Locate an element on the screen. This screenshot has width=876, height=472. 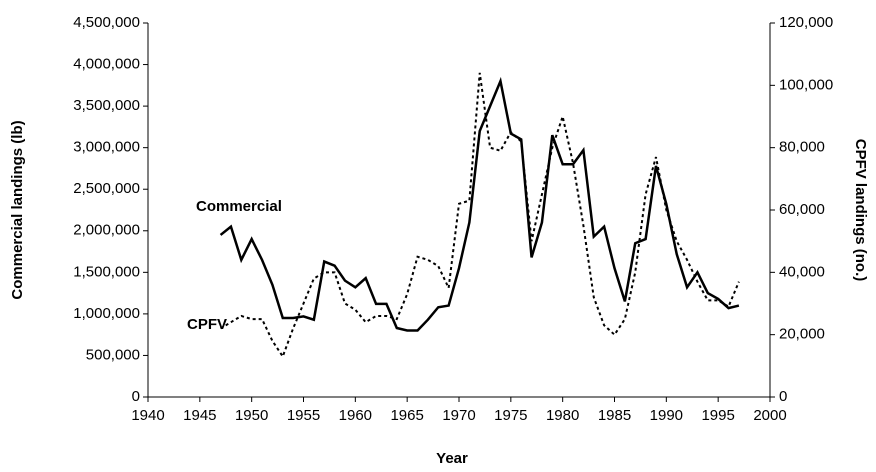
x-tick-label: 1995 is located at coordinates (717, 415).